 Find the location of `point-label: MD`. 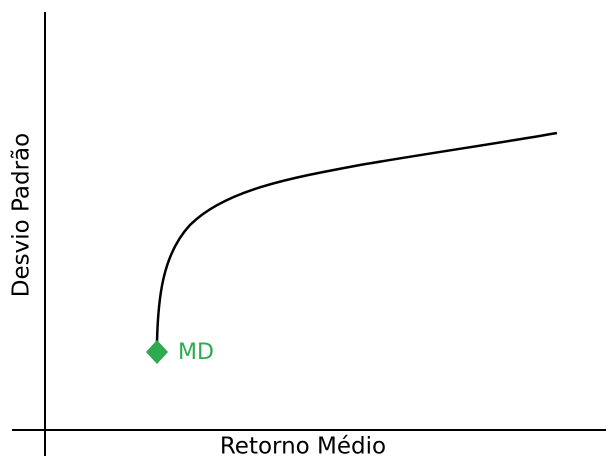

point-label: MD is located at coordinates (196, 352).